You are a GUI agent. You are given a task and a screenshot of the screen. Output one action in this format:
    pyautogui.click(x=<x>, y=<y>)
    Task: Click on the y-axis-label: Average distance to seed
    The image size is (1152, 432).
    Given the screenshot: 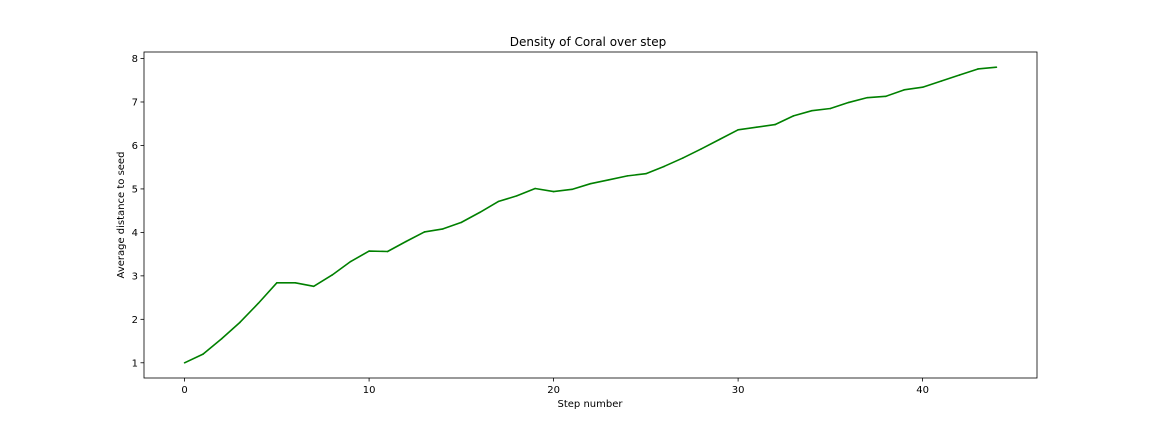 What is the action you would take?
    pyautogui.click(x=121, y=215)
    